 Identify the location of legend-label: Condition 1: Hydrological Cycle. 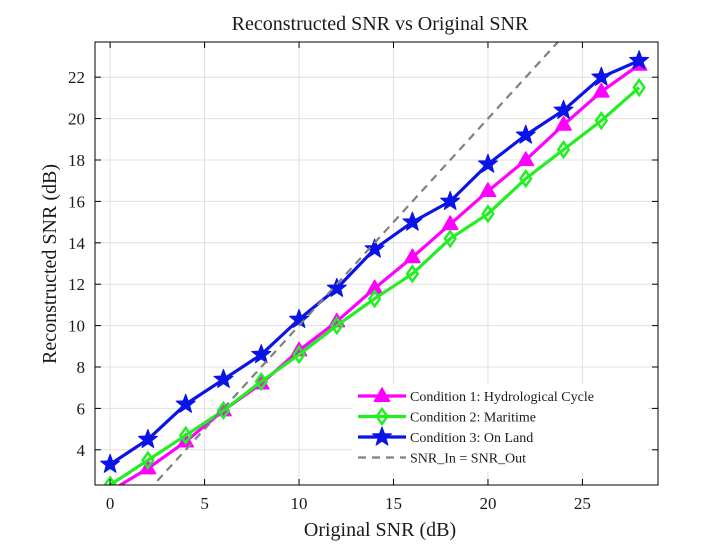
(502, 397).